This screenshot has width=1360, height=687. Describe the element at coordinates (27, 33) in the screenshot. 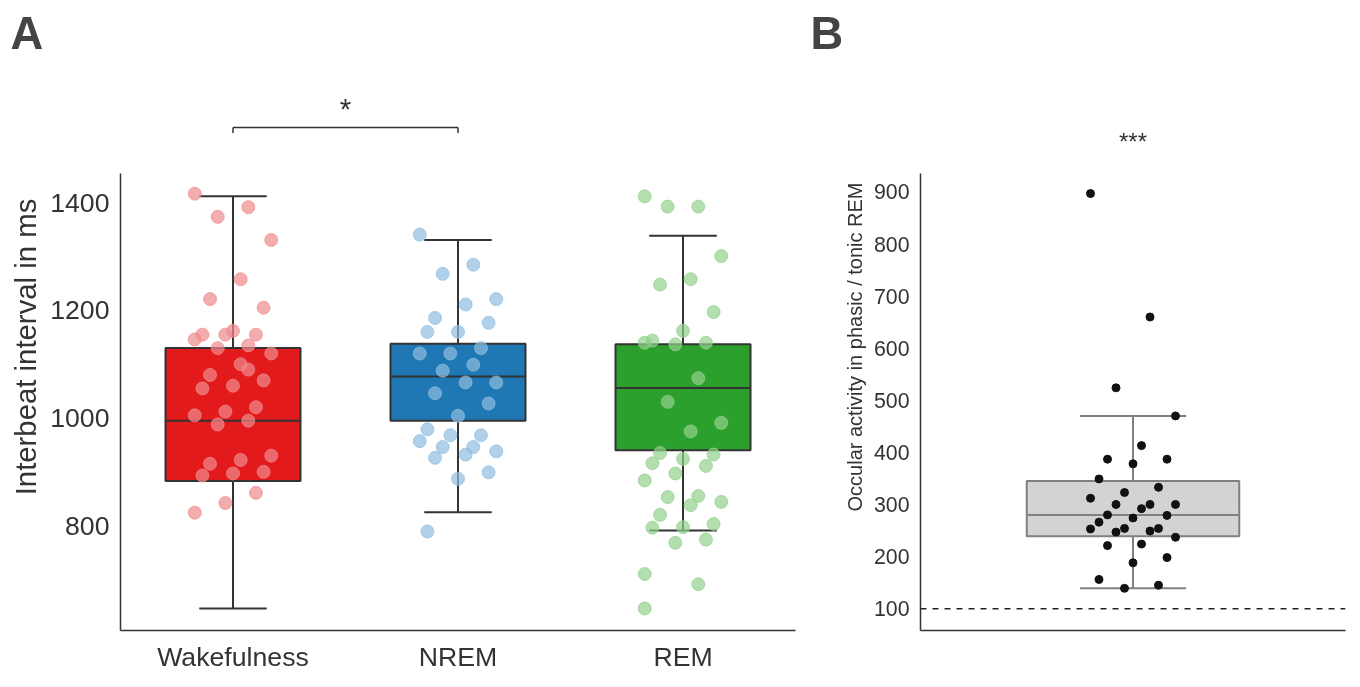

I see `chart-title: A` at that location.